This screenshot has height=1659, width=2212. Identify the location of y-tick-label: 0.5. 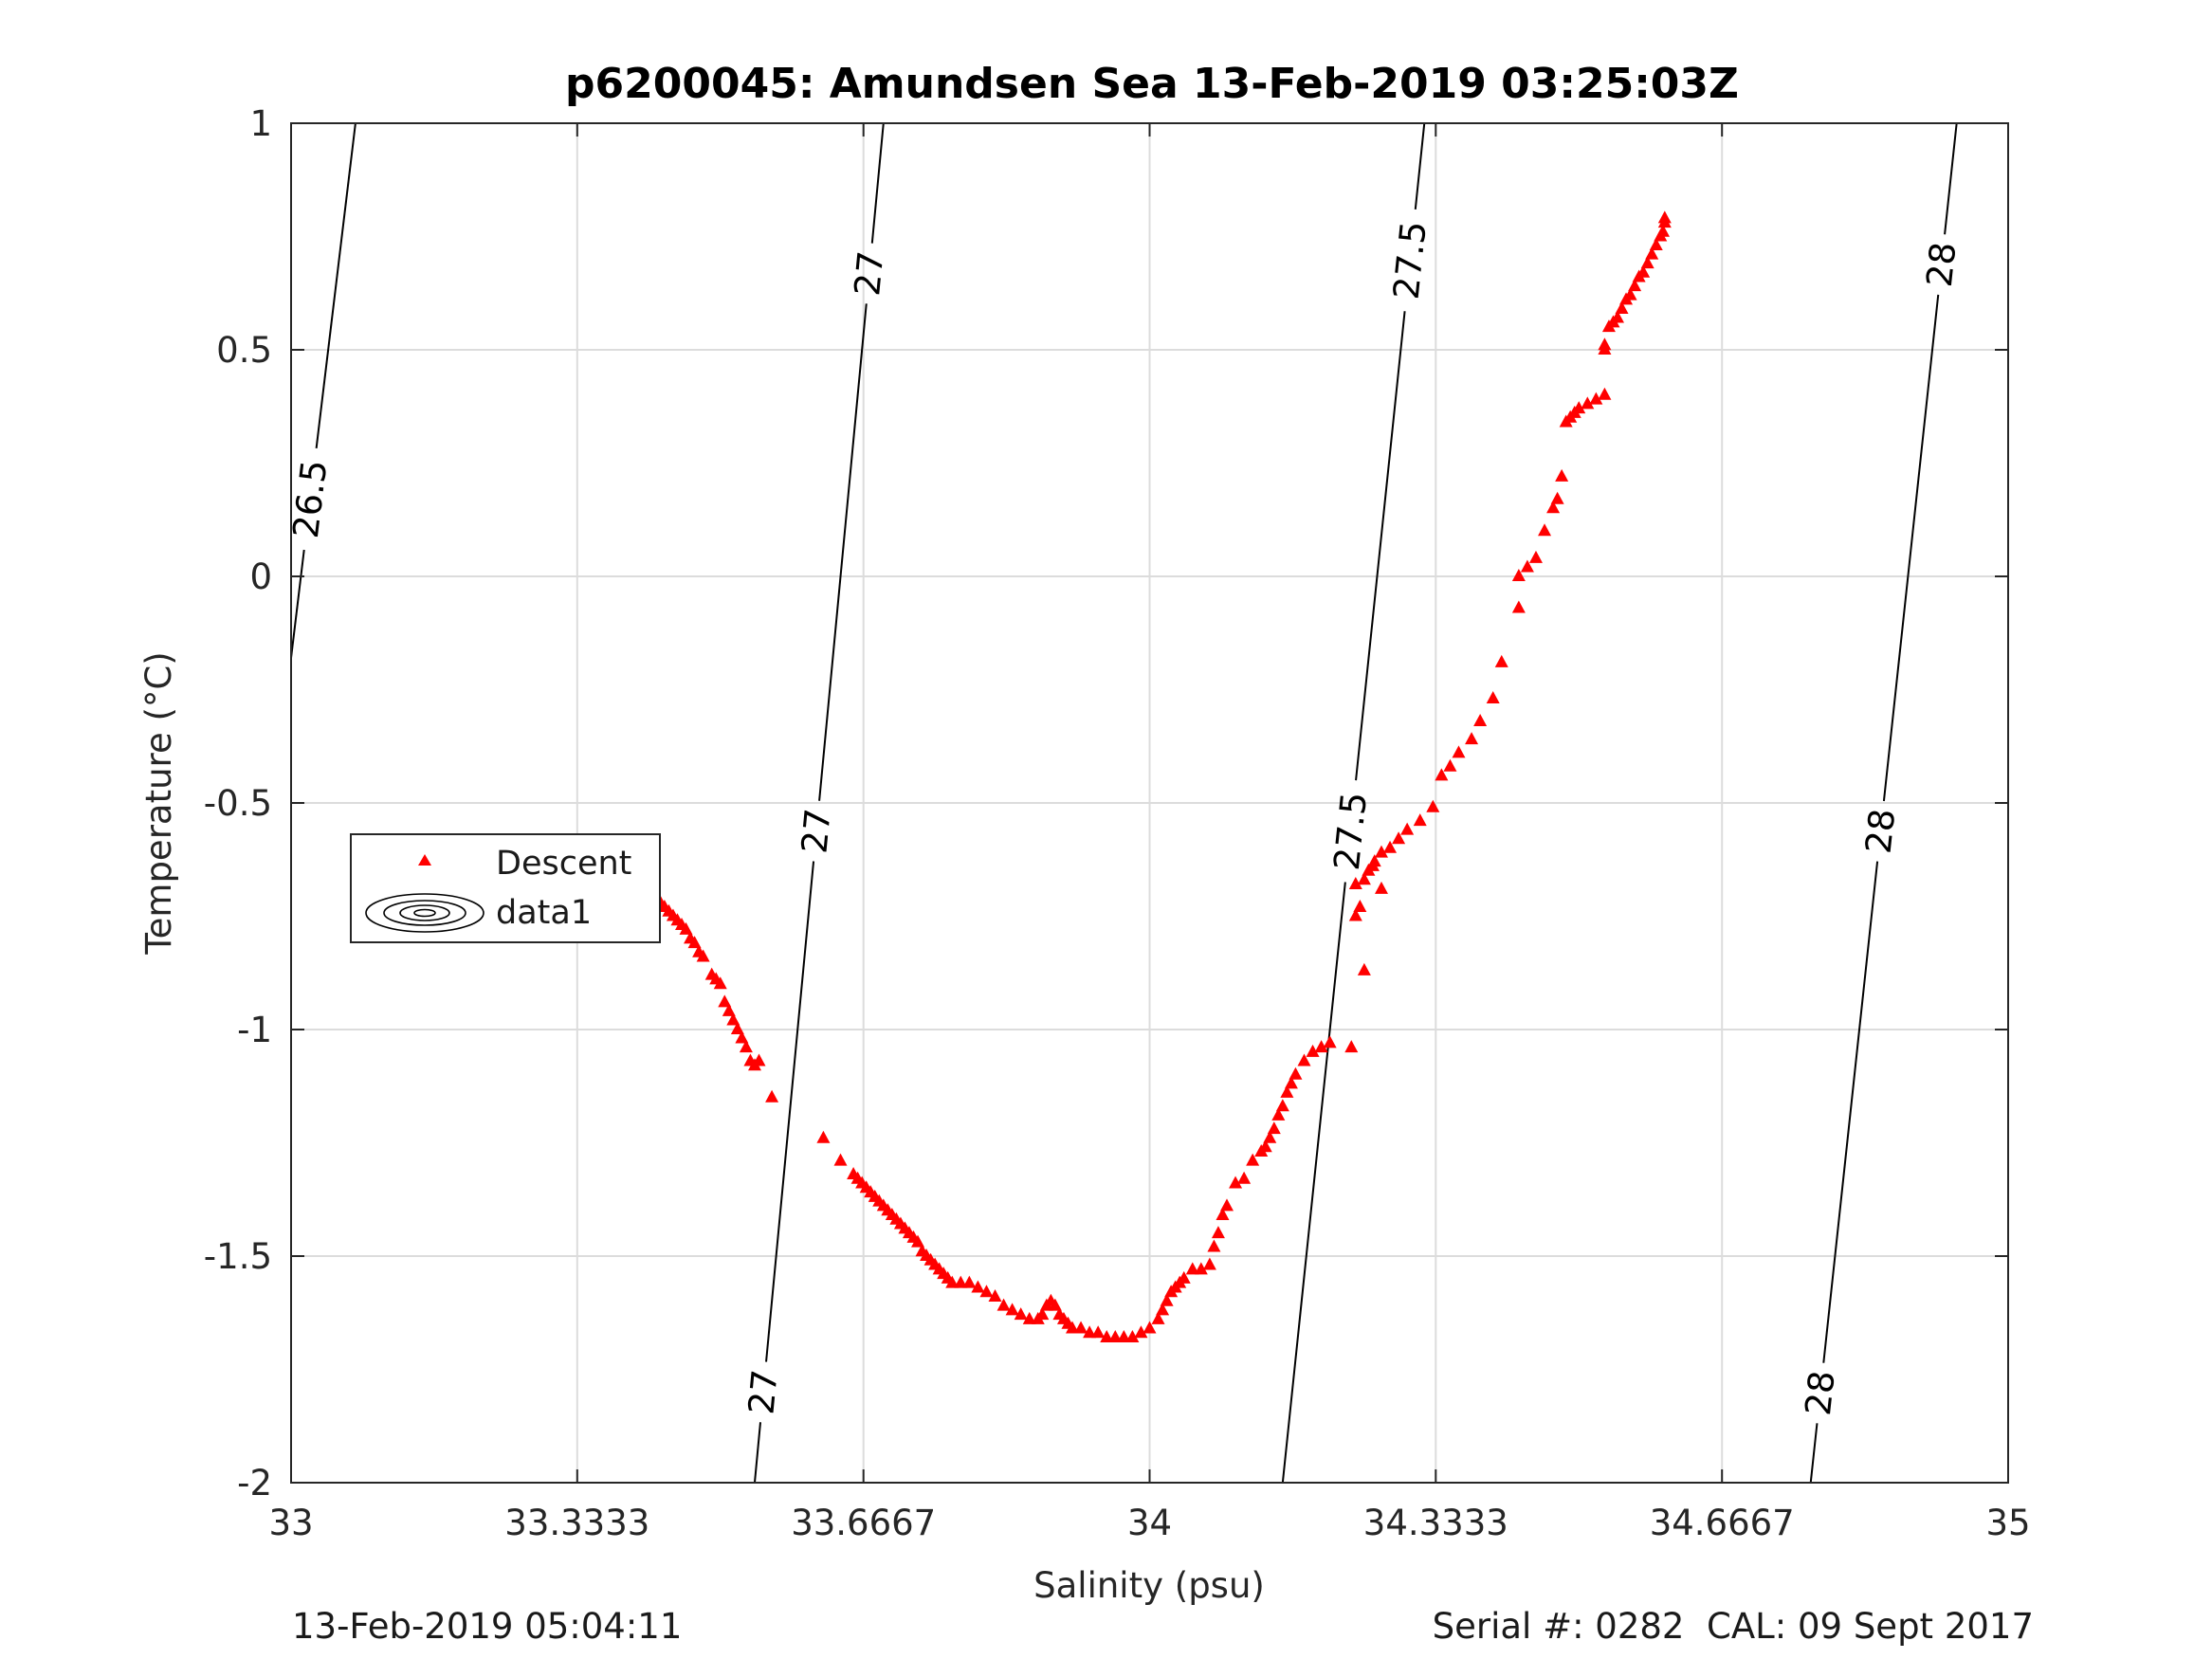
(244, 350).